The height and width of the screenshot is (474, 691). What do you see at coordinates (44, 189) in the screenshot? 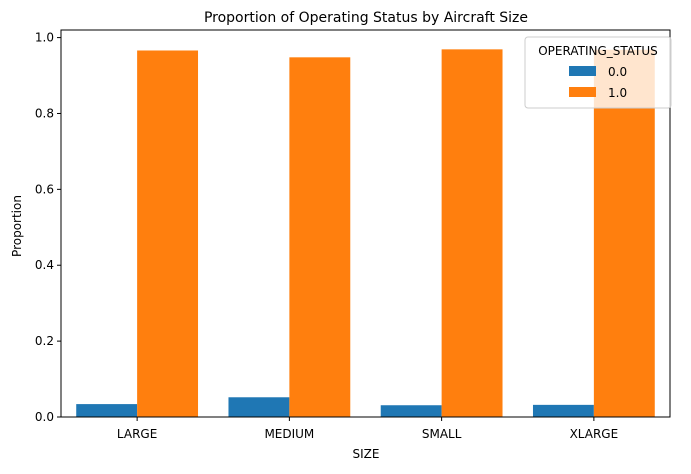
I see `y-tick-label: 0.6` at bounding box center [44, 189].